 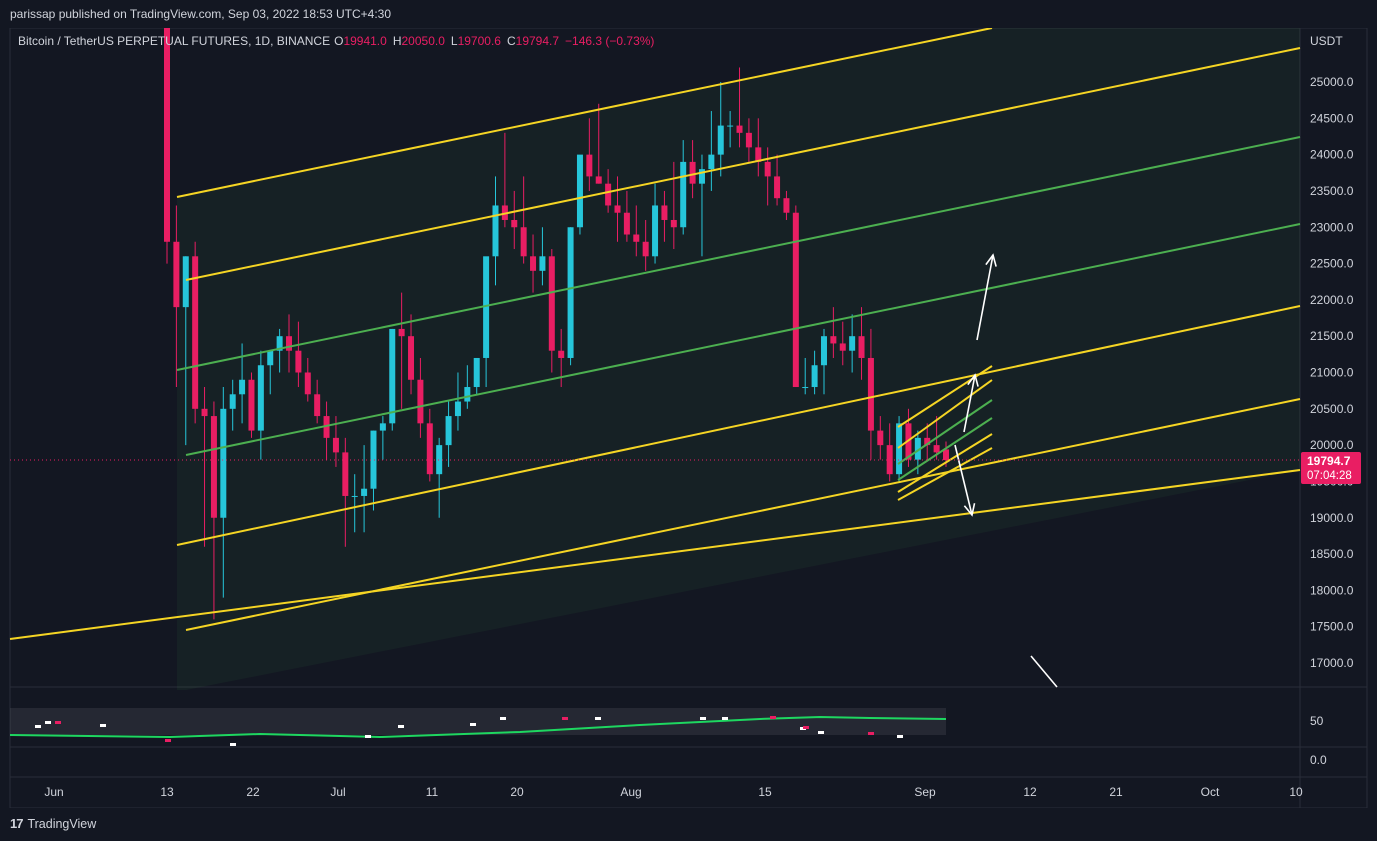 What do you see at coordinates (478, 727) in the screenshot?
I see `signal-line` at bounding box center [478, 727].